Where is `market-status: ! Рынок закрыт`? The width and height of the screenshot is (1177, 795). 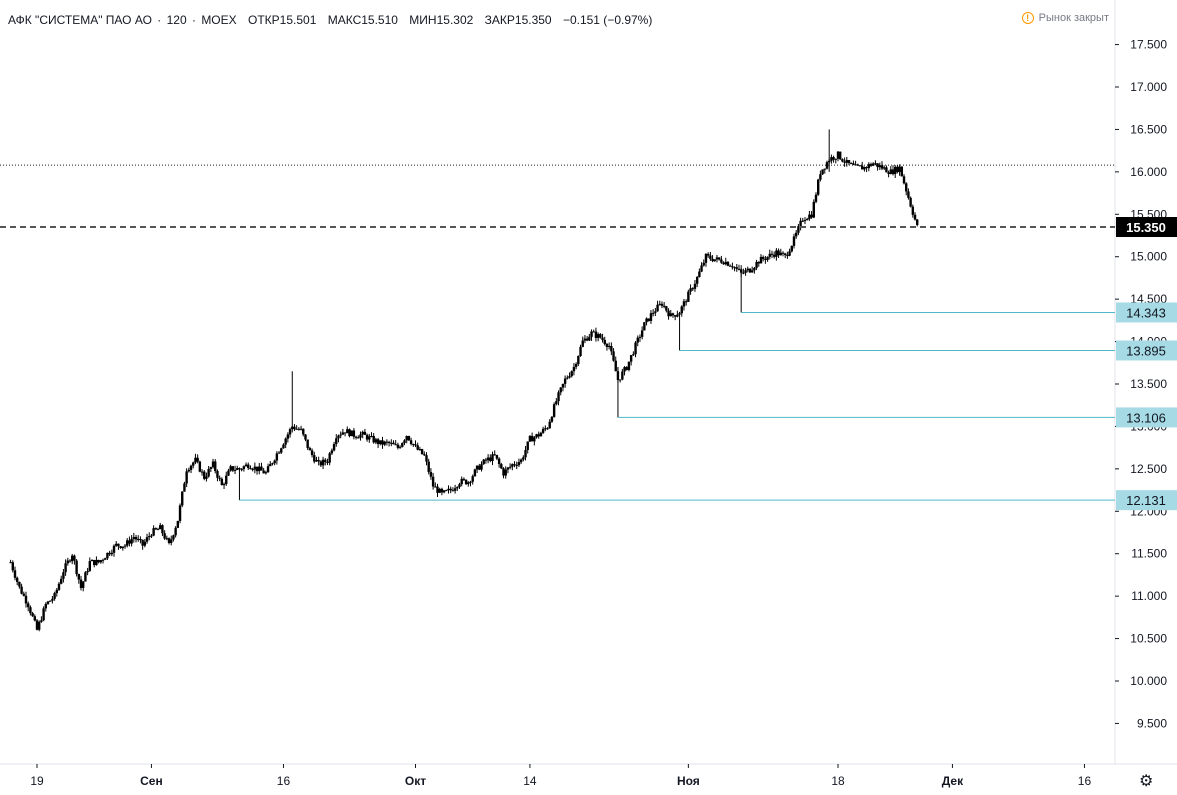
market-status: ! Рынок закрыт is located at coordinates (1065, 18).